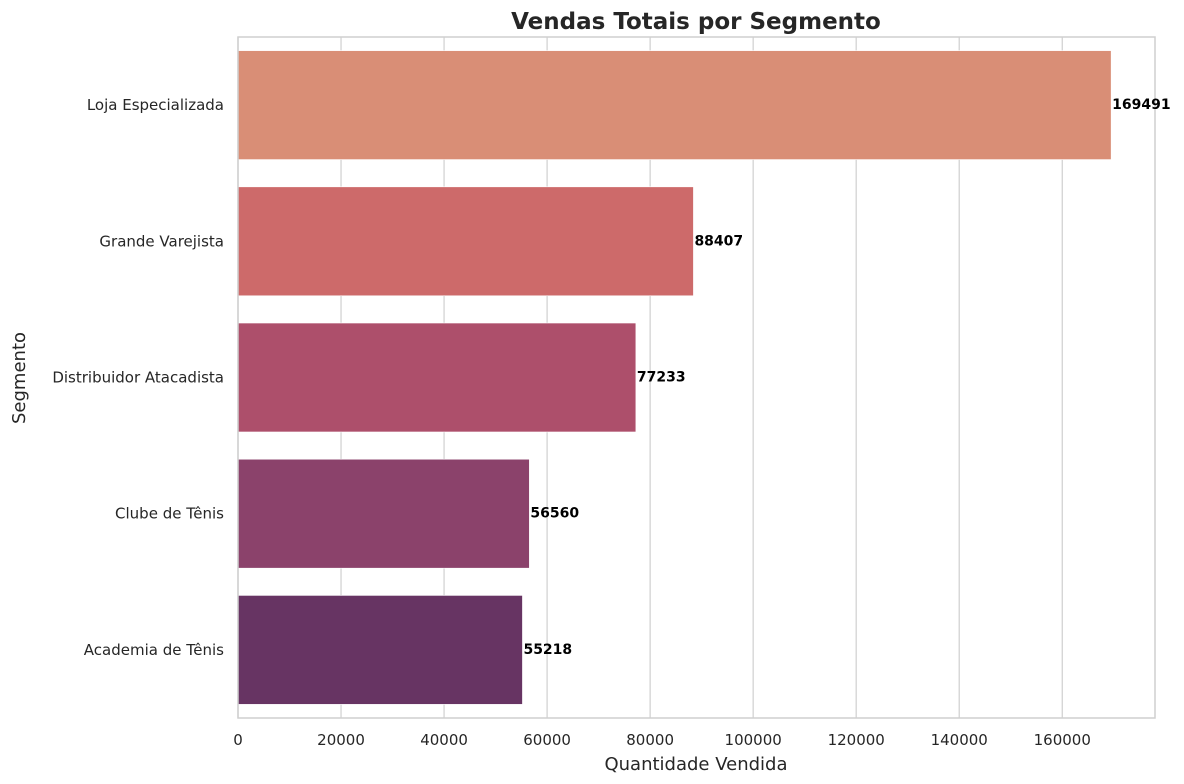  Describe the element at coordinates (19, 378) in the screenshot. I see `y-axis-label: Segmento` at that location.